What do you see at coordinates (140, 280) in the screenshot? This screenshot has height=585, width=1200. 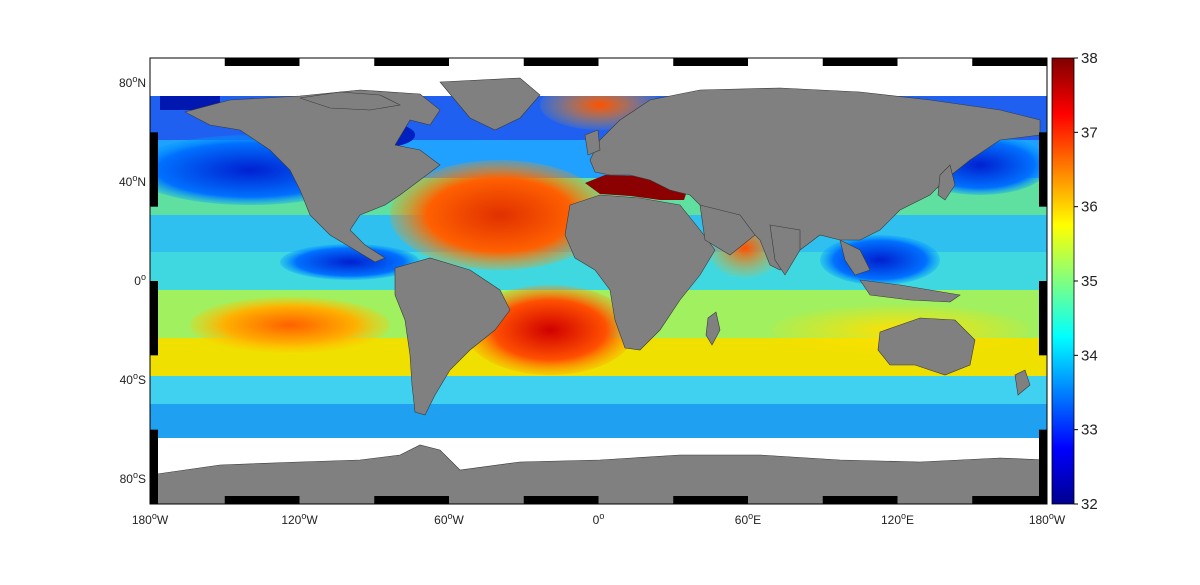 I see `latitude-label: 0o` at bounding box center [140, 280].